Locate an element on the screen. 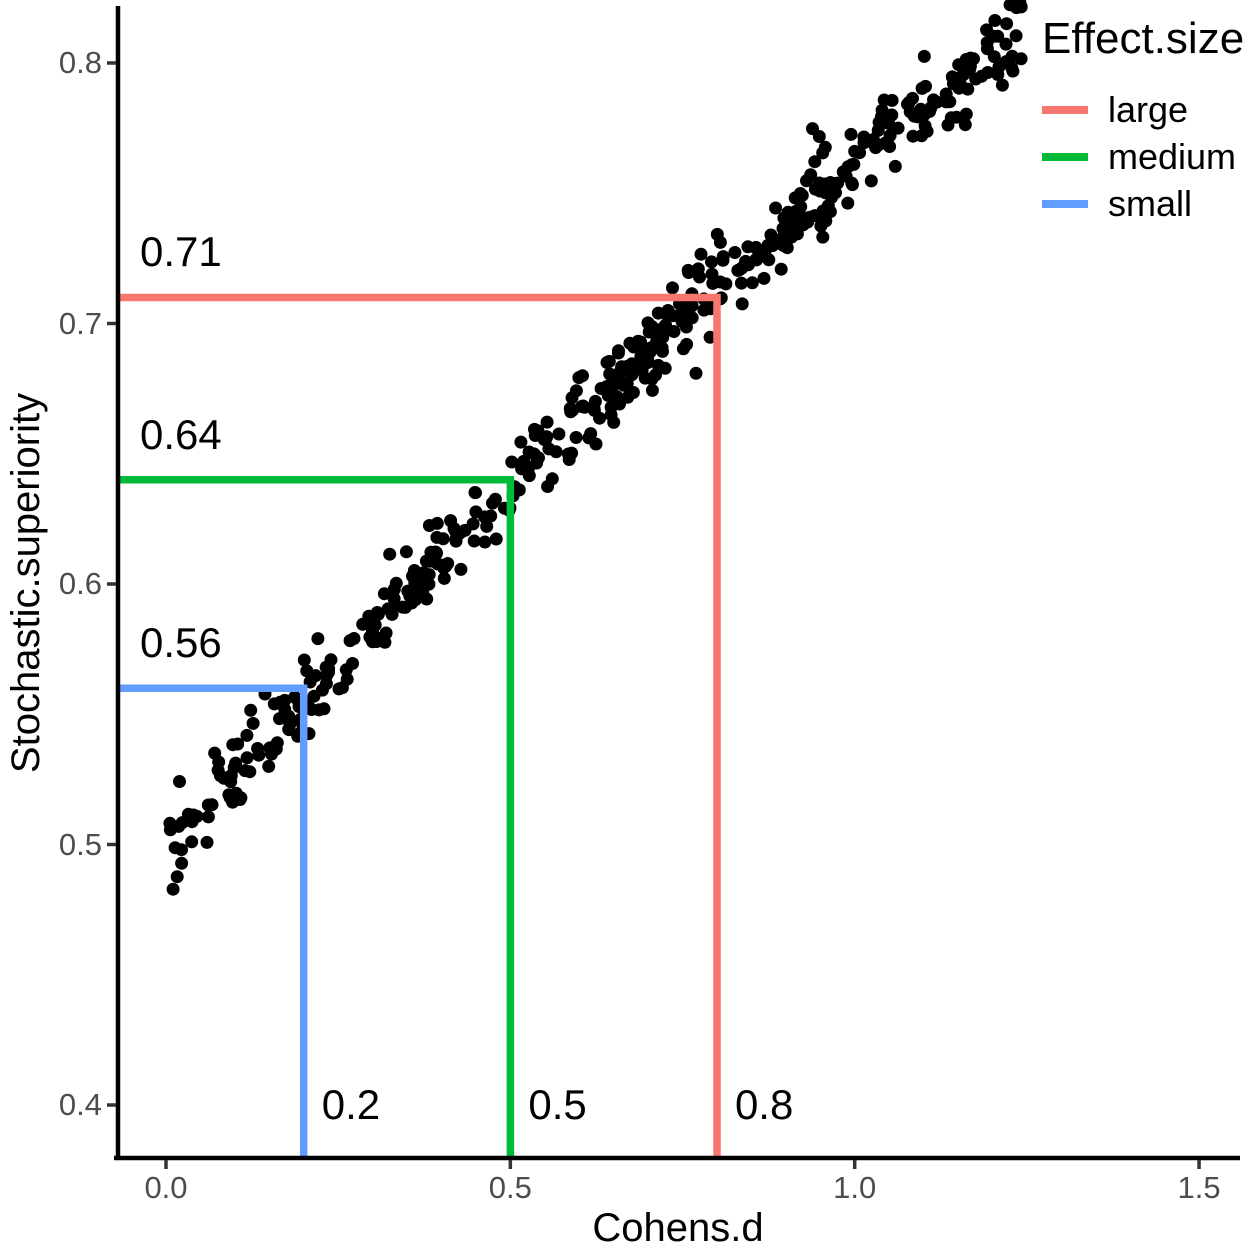 This screenshot has width=1256, height=1256. legend-entry-small: small is located at coordinates (1143, 204).